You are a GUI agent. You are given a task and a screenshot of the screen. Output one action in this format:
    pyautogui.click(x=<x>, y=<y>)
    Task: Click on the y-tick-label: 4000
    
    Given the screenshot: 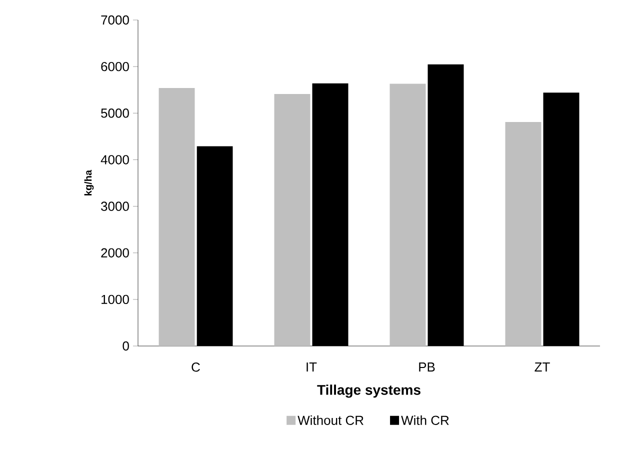 What is the action you would take?
    pyautogui.click(x=114, y=159)
    